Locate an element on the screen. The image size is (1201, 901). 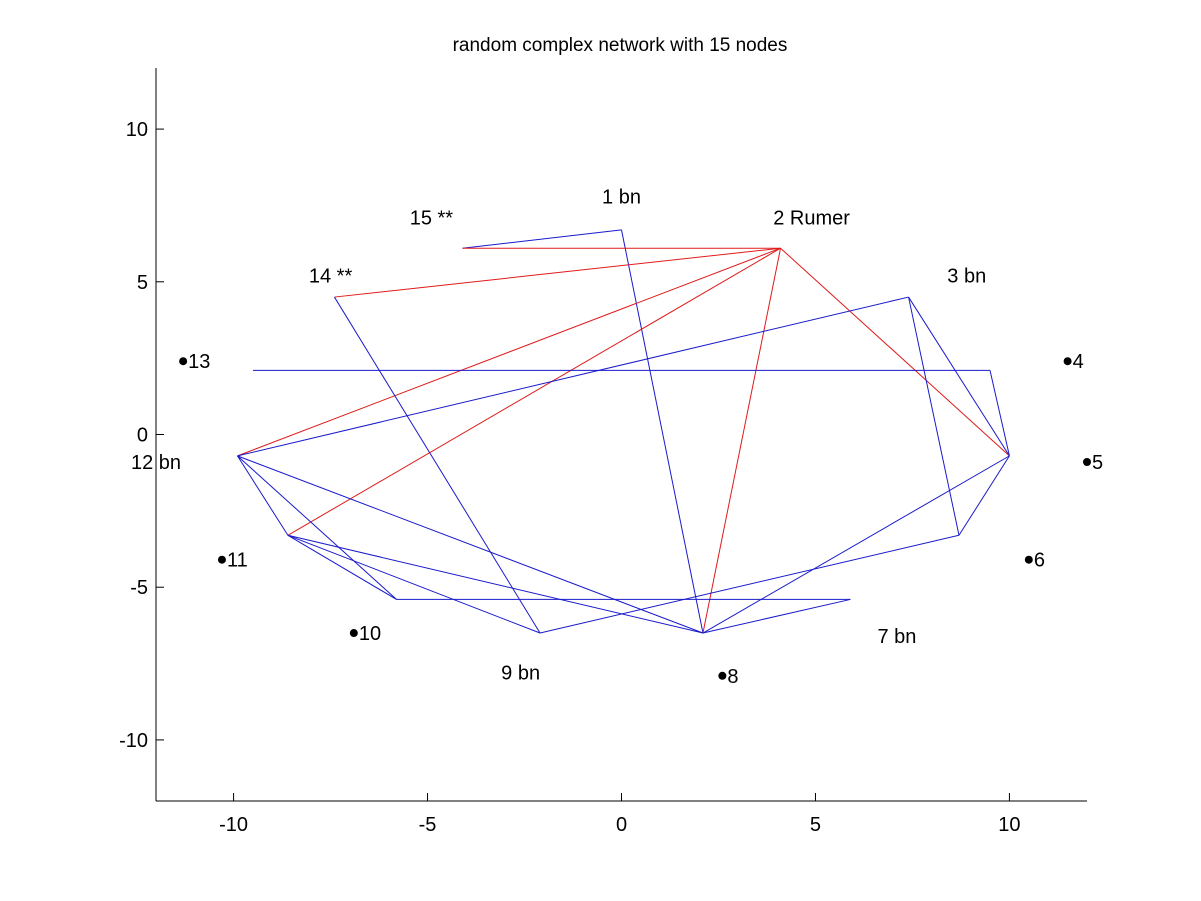
node-label-15: 15 ** is located at coordinates (432, 219).